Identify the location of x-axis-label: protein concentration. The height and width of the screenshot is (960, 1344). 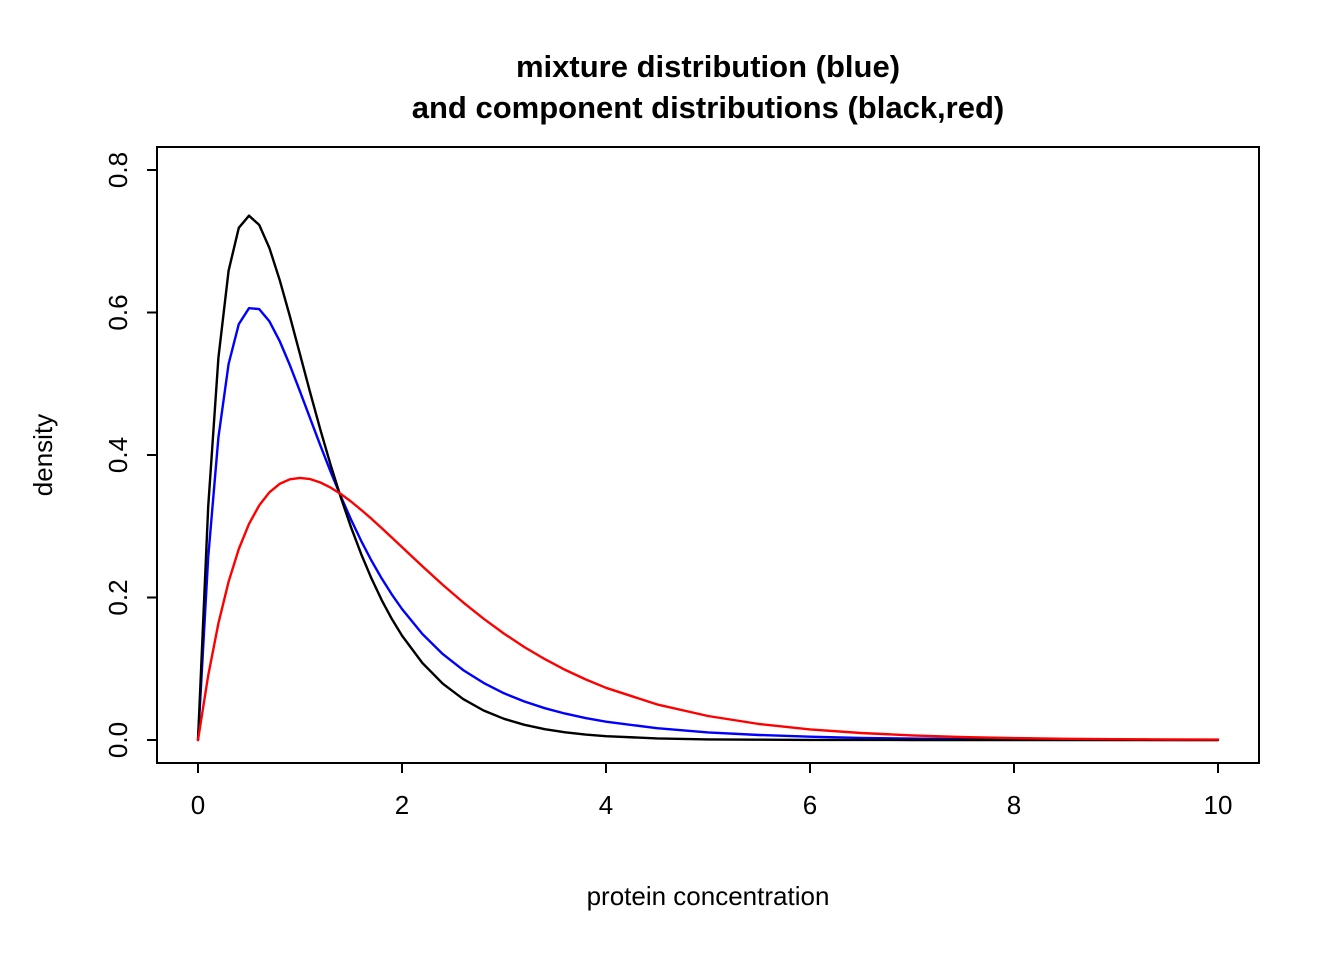
(708, 896).